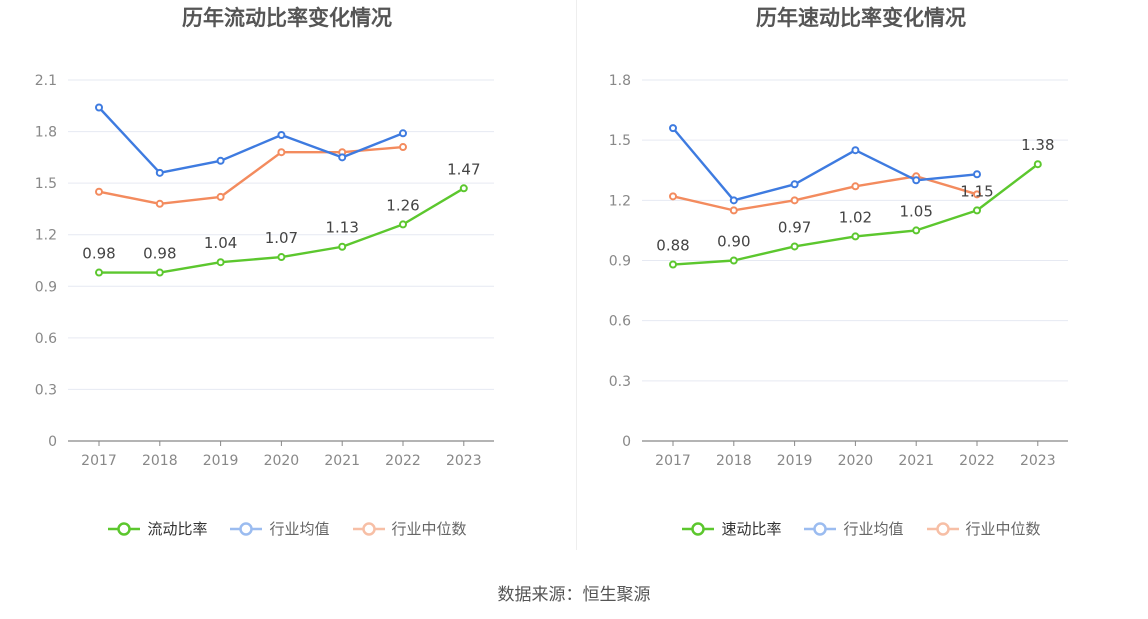 Image resolution: width=1148 pixels, height=619 pixels. Describe the element at coordinates (402, 205) in the screenshot. I see `data-label: 1.26` at that location.